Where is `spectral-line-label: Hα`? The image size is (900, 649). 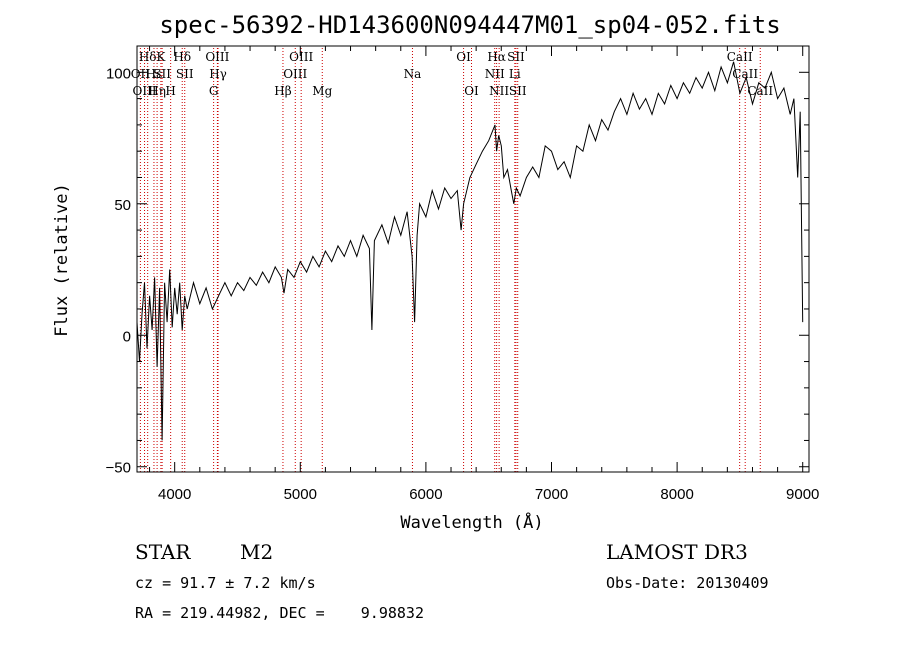 spectral-line-label: Hα is located at coordinates (496, 57).